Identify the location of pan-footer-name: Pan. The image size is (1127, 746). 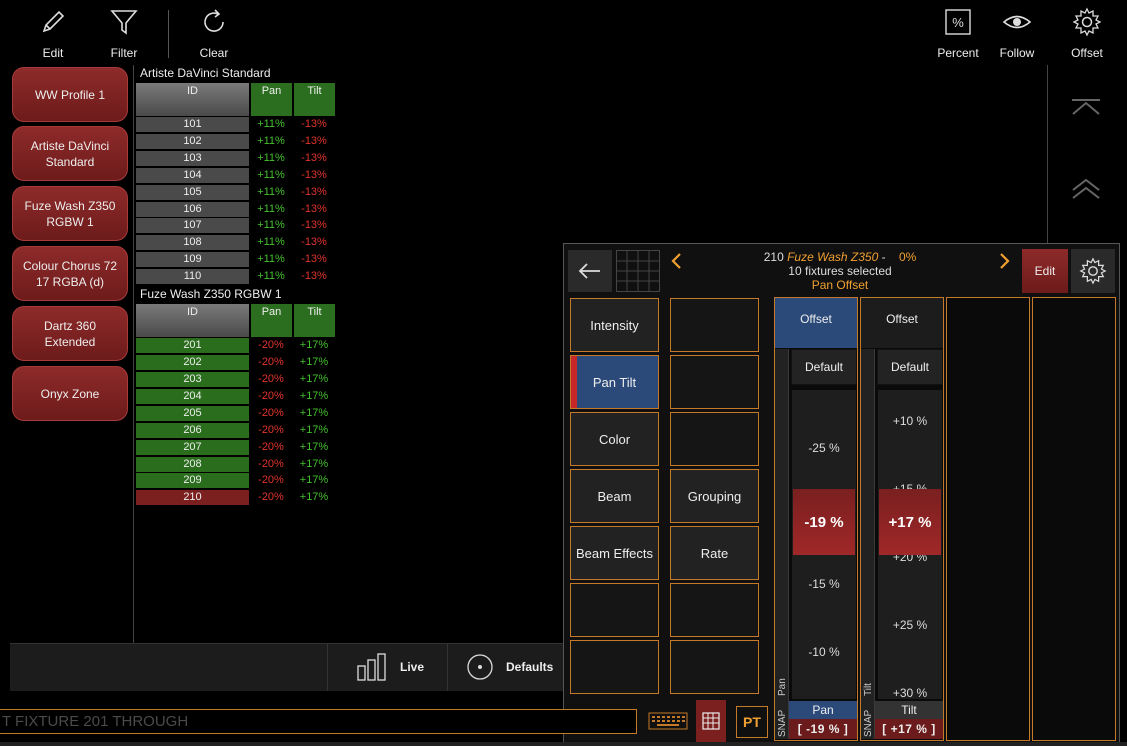
(823, 710).